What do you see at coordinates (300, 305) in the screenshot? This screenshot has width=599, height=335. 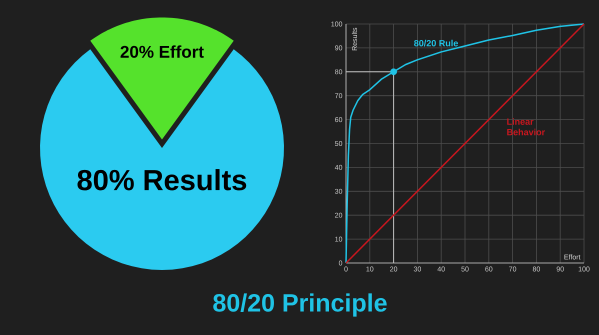 I see `text: 80/20 Principle` at bounding box center [300, 305].